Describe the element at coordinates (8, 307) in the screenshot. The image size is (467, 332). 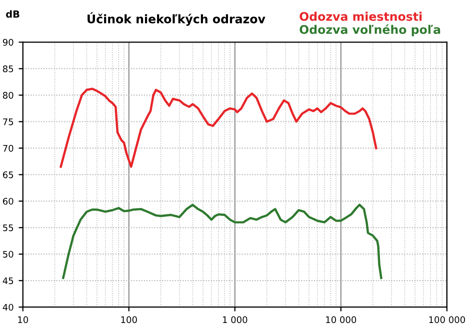
I see `y-tick-label: 40` at that location.